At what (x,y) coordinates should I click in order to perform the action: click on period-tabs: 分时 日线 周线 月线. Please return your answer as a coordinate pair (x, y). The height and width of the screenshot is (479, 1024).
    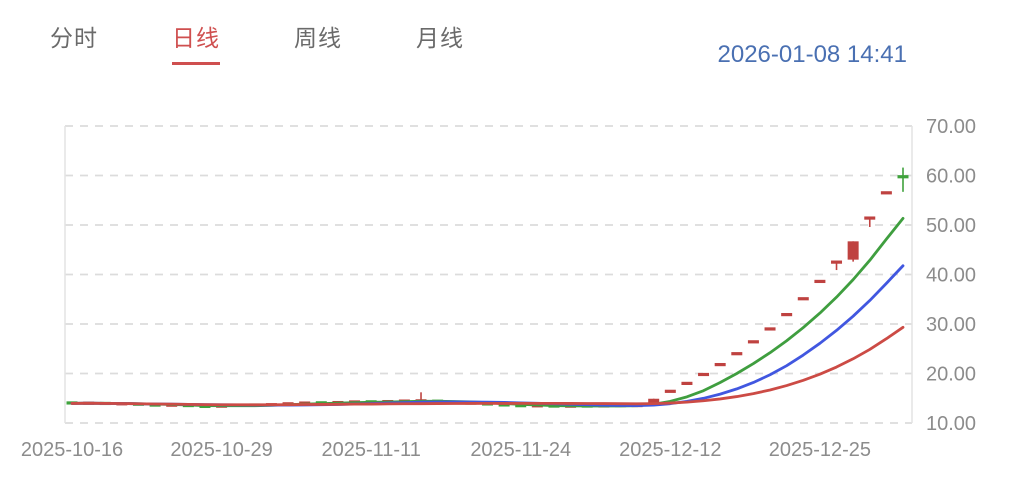
    Looking at the image, I should click on (257, 42).